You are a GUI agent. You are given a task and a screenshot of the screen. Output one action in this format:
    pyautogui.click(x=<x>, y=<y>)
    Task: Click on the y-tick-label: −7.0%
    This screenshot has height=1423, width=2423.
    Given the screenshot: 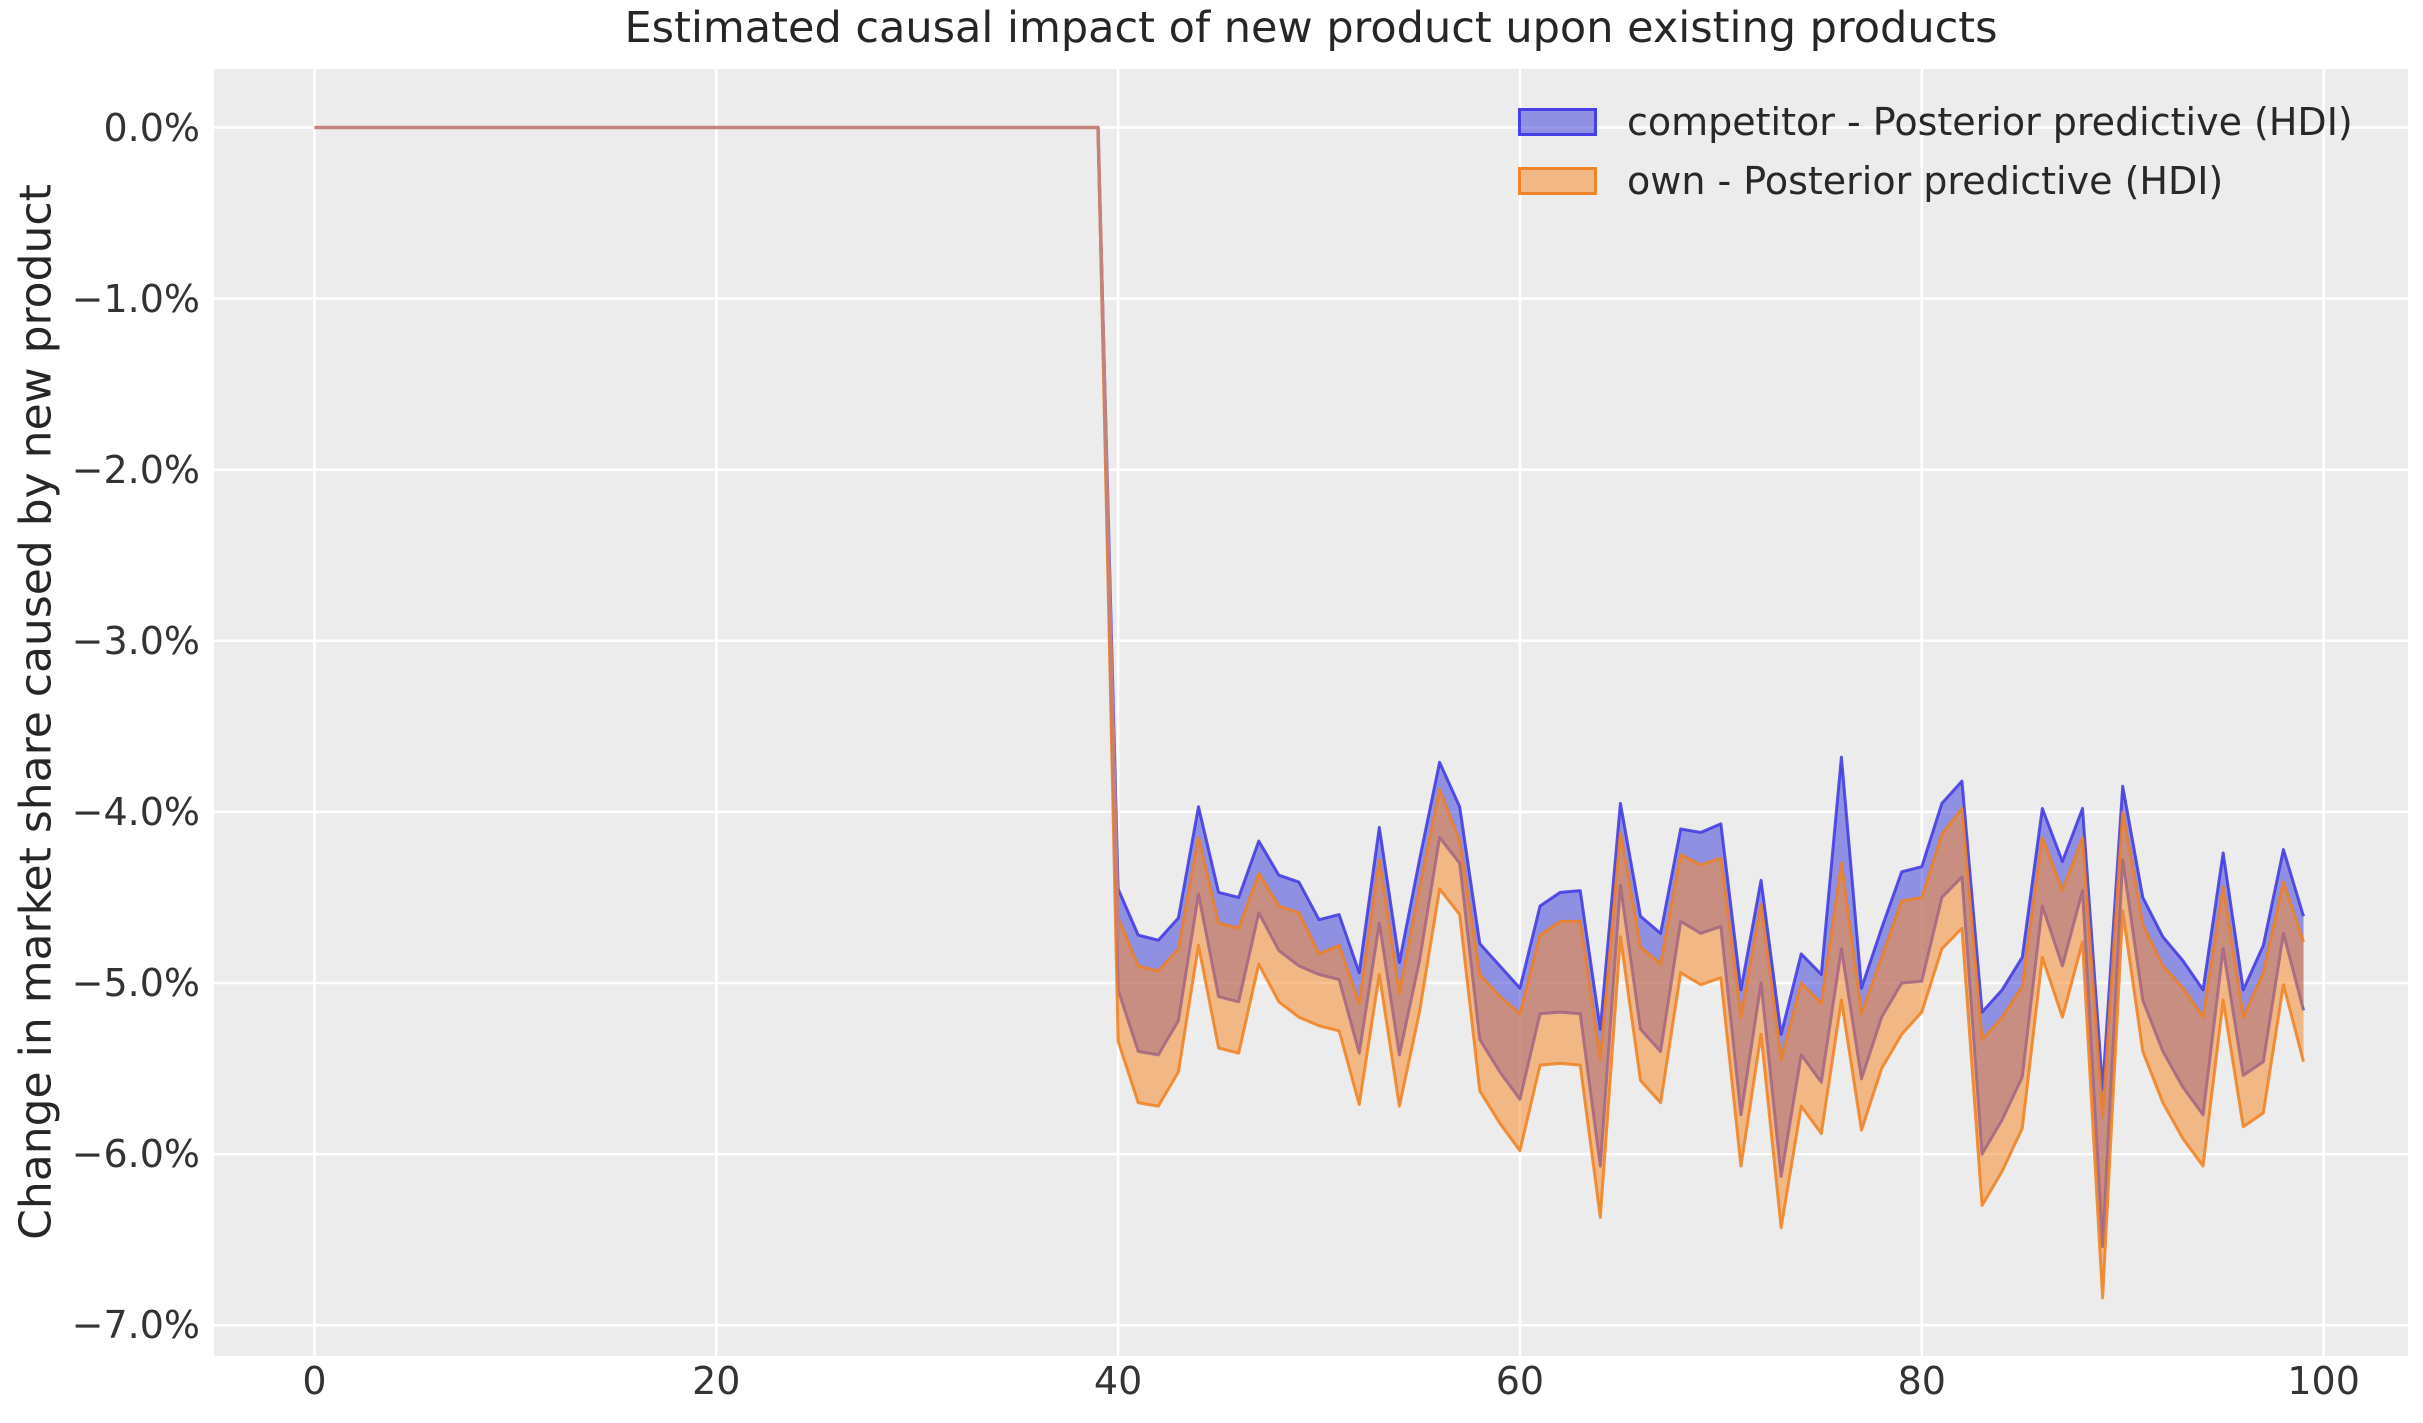 What is the action you would take?
    pyautogui.click(x=135, y=1325)
    